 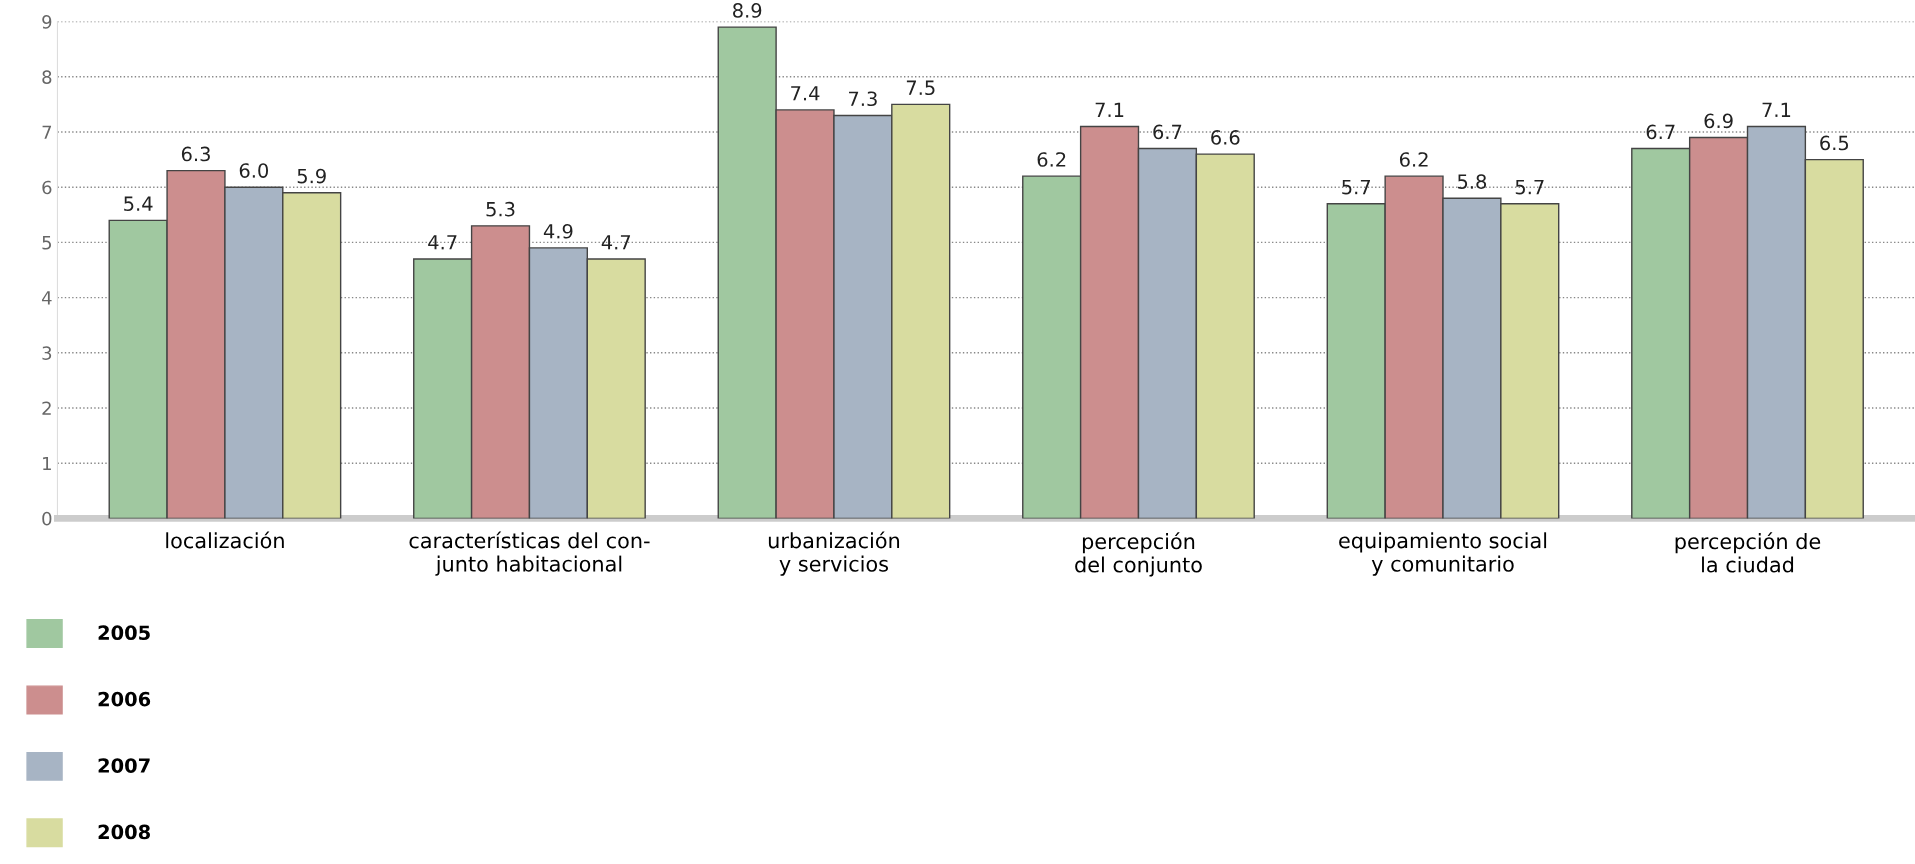 I want to click on y-tick-label: 3, so click(x=47, y=353).